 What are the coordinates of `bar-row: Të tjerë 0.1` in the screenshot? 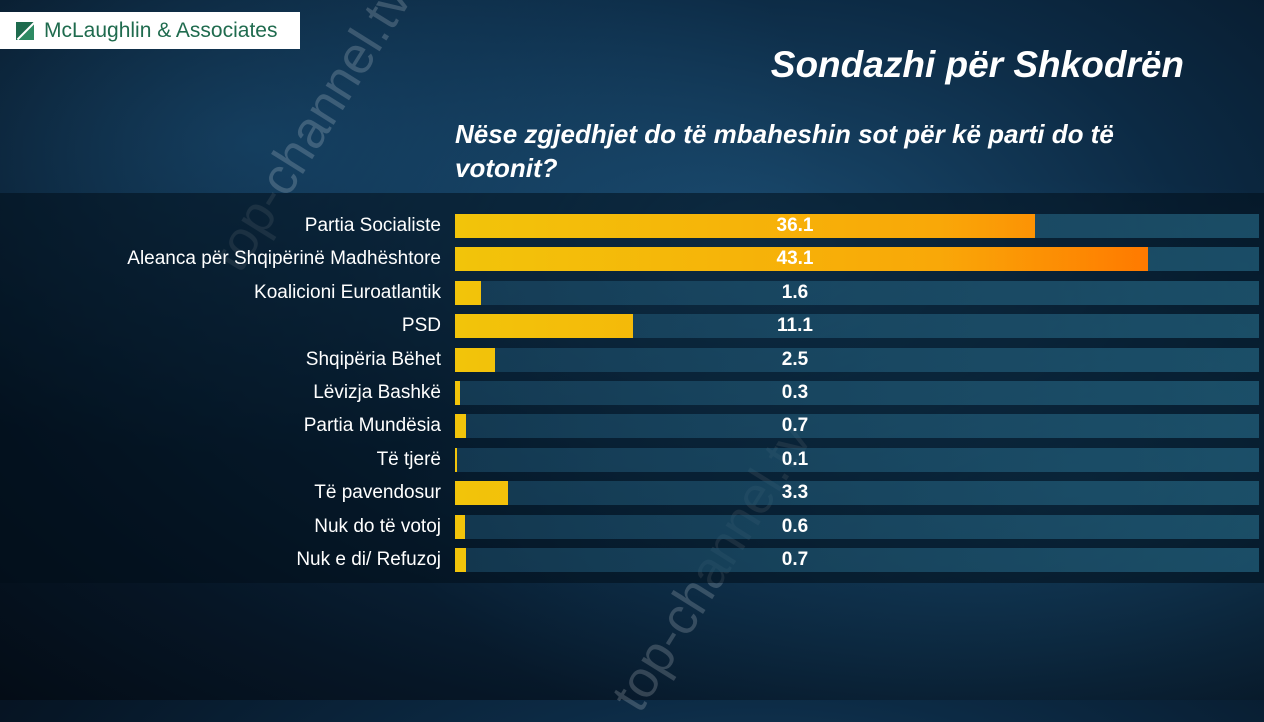 It's located at (632, 459).